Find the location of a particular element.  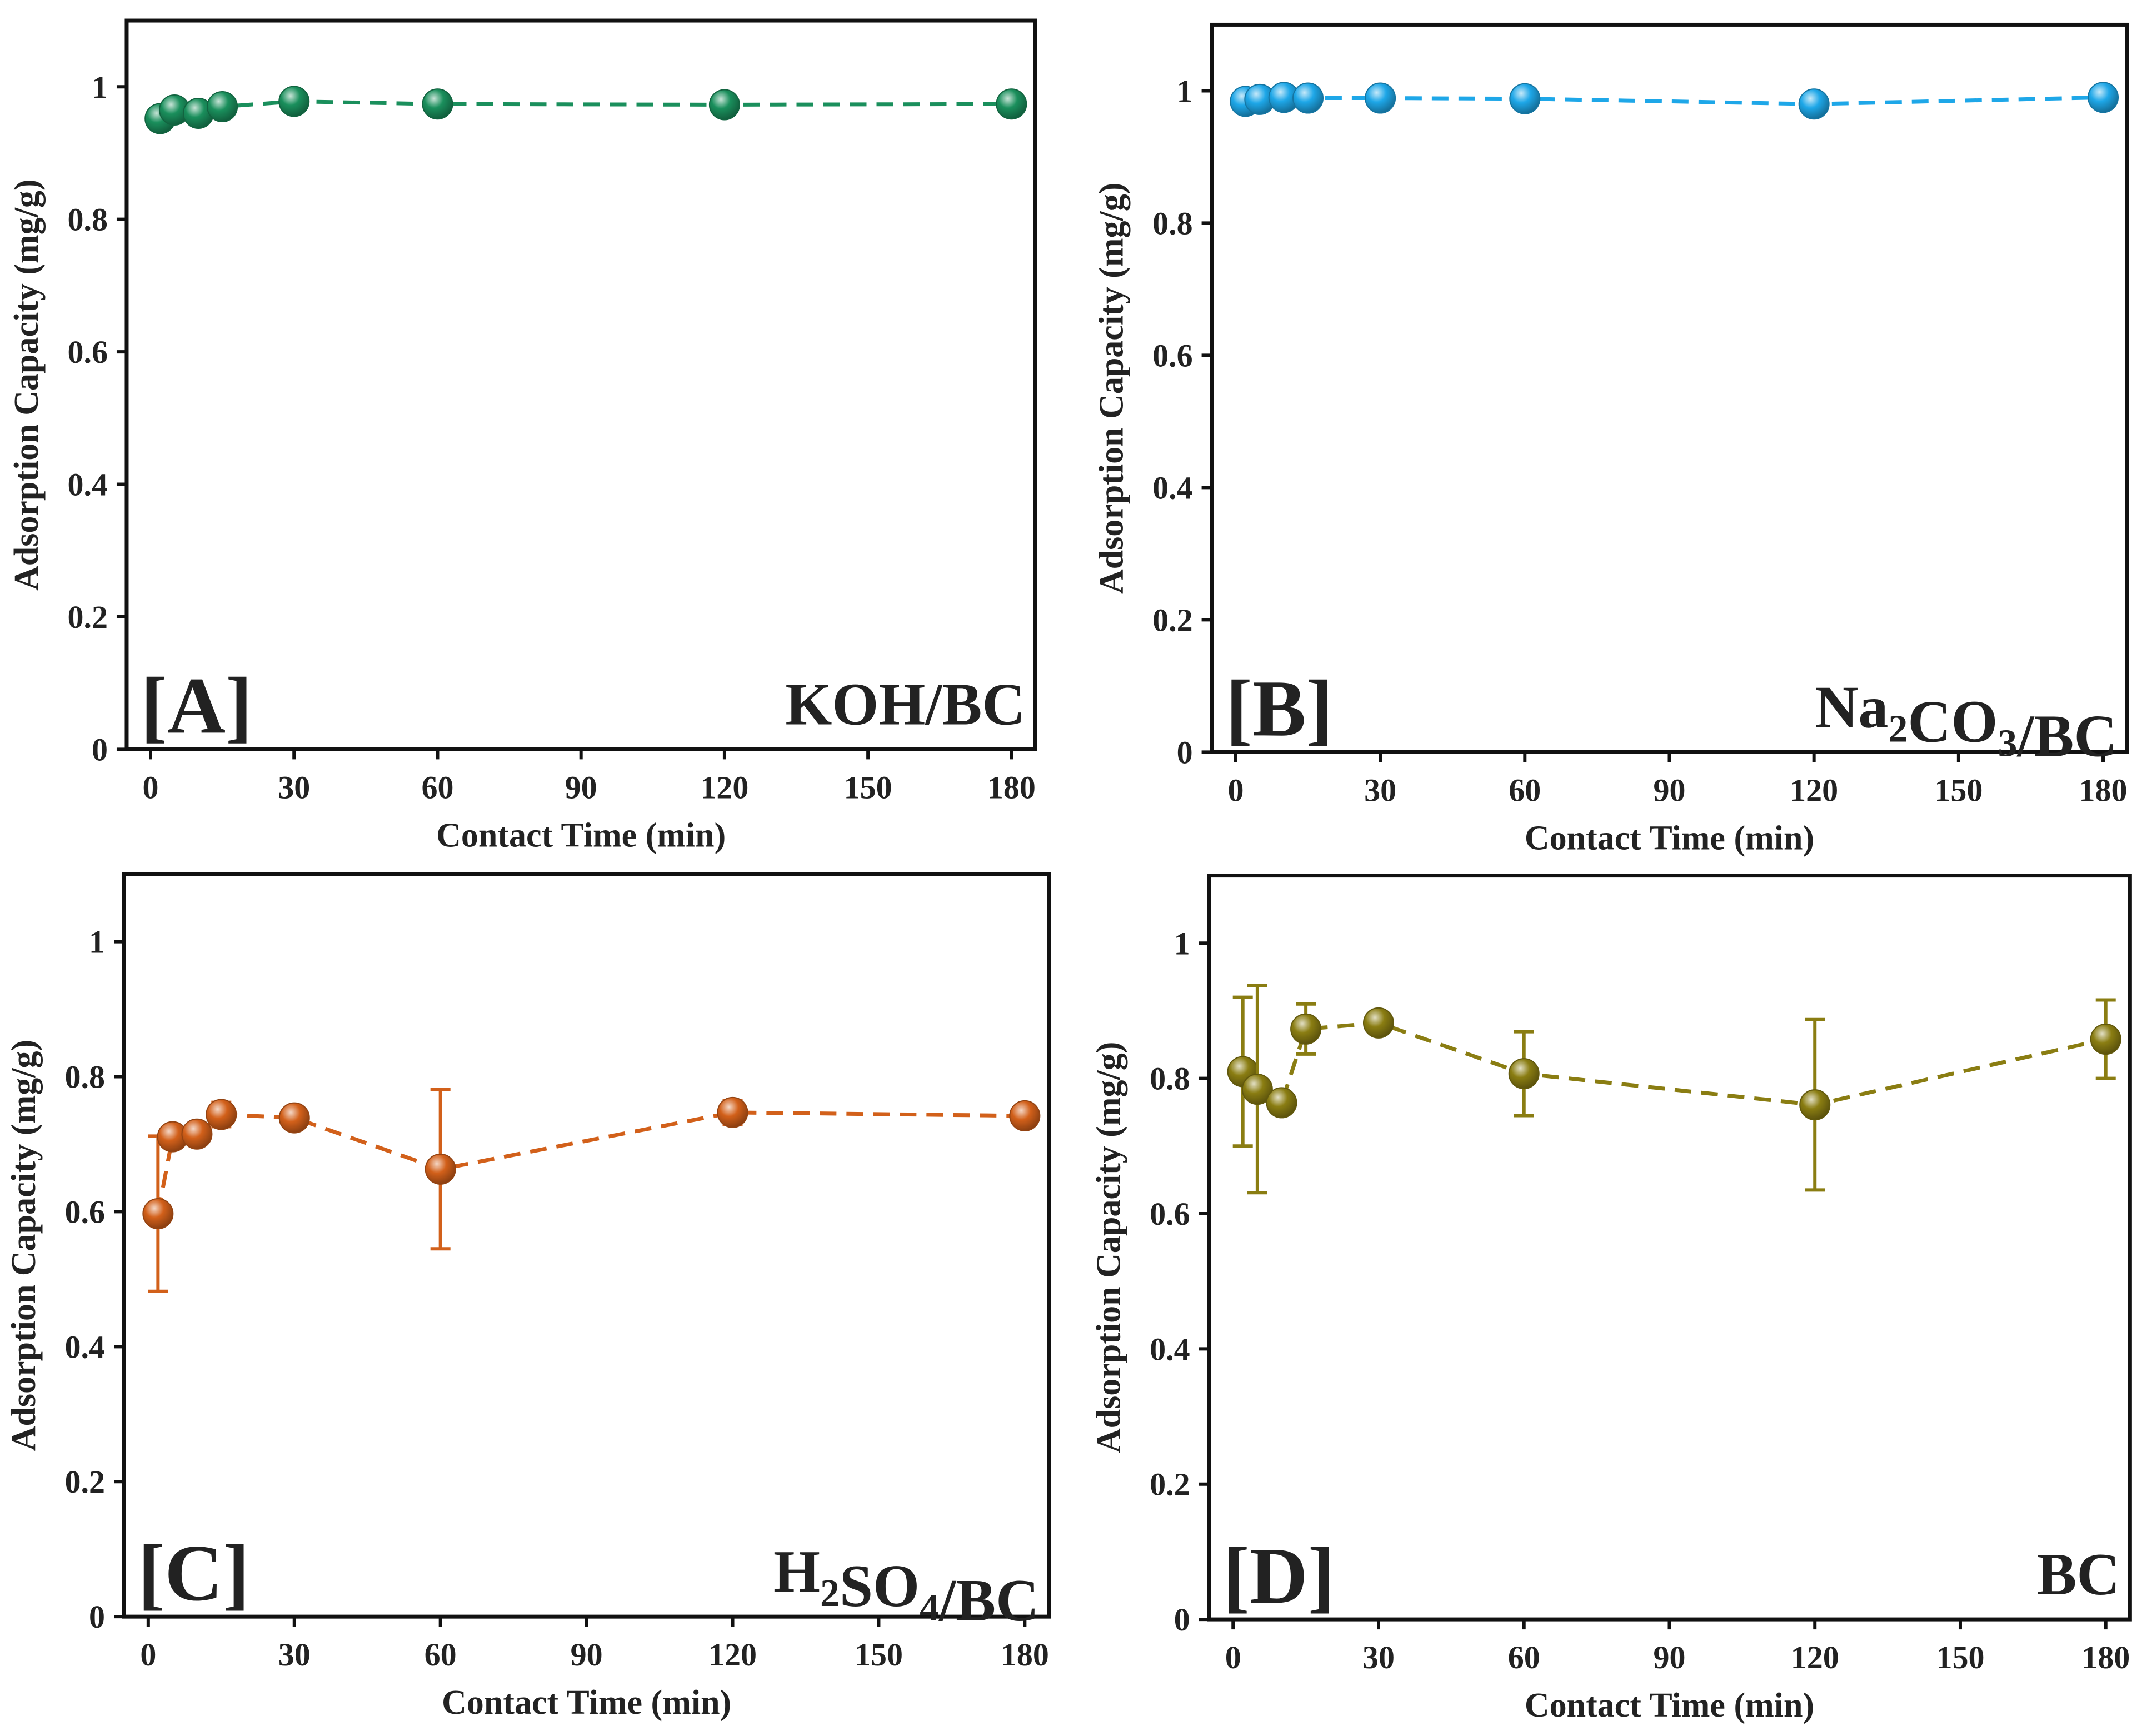

material-label: BC is located at coordinates (2078, 1575).